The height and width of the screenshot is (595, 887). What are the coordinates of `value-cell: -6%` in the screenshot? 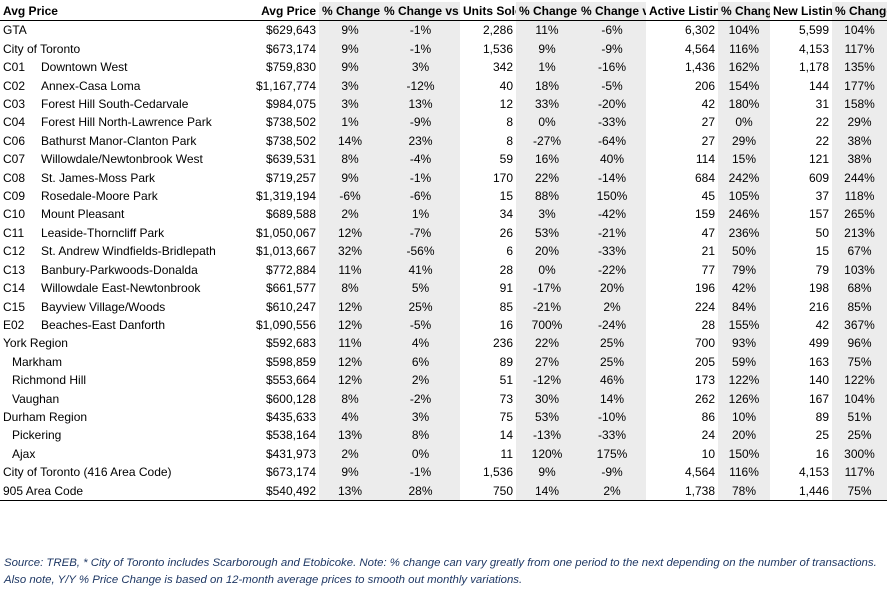 It's located at (612, 30).